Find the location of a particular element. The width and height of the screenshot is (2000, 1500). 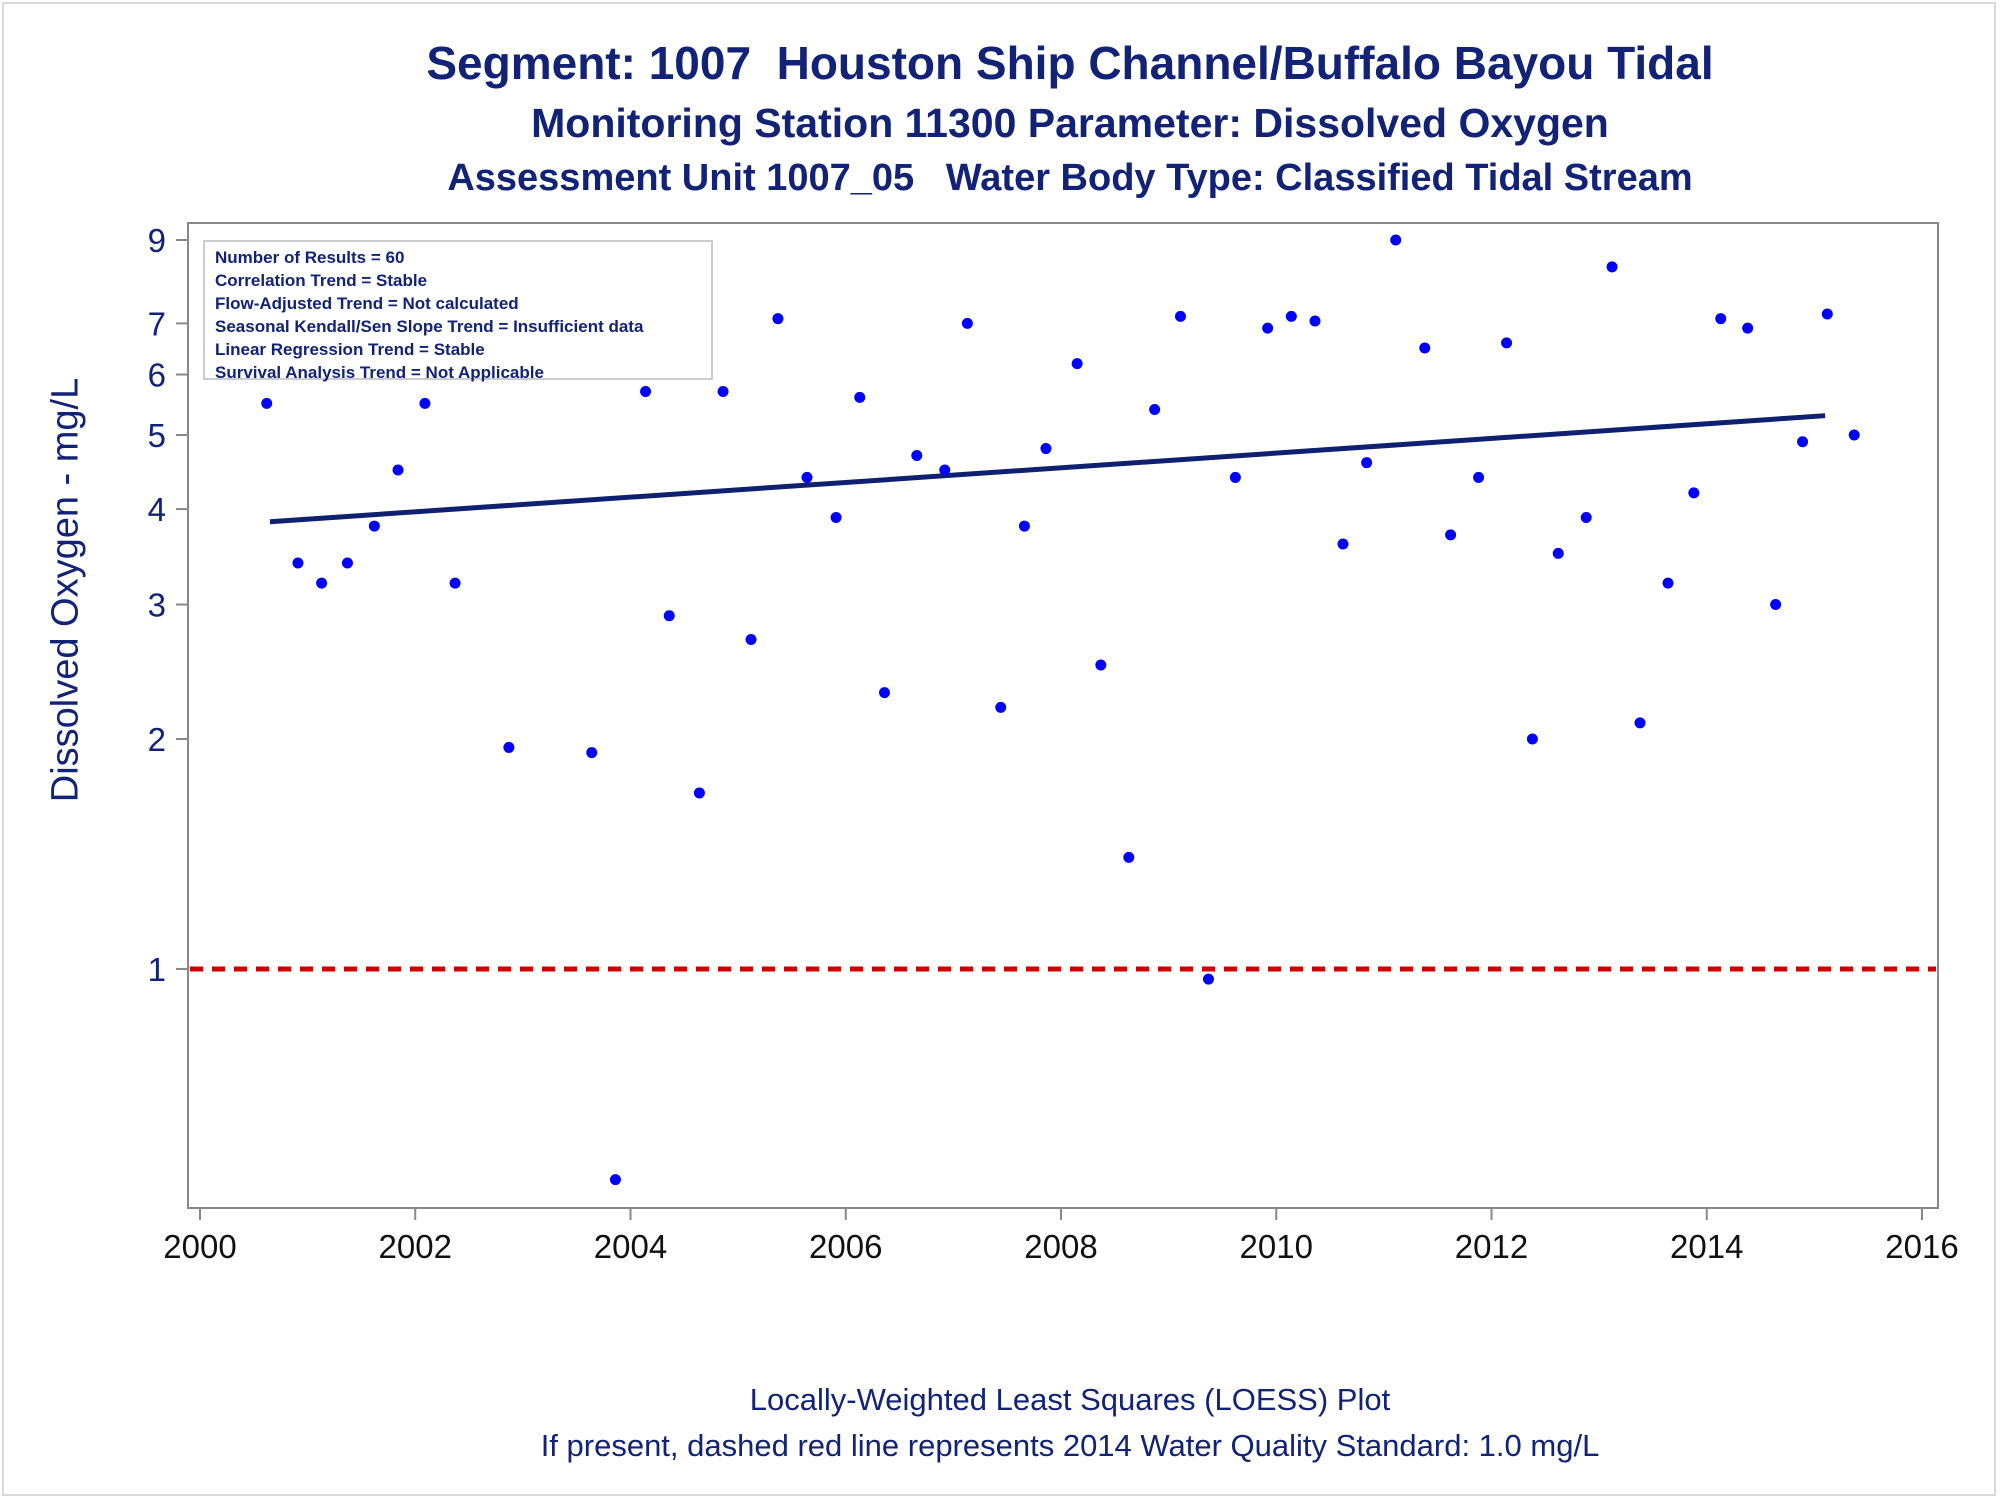

stats-line: Number of Results = 60 is located at coordinates (310, 257).